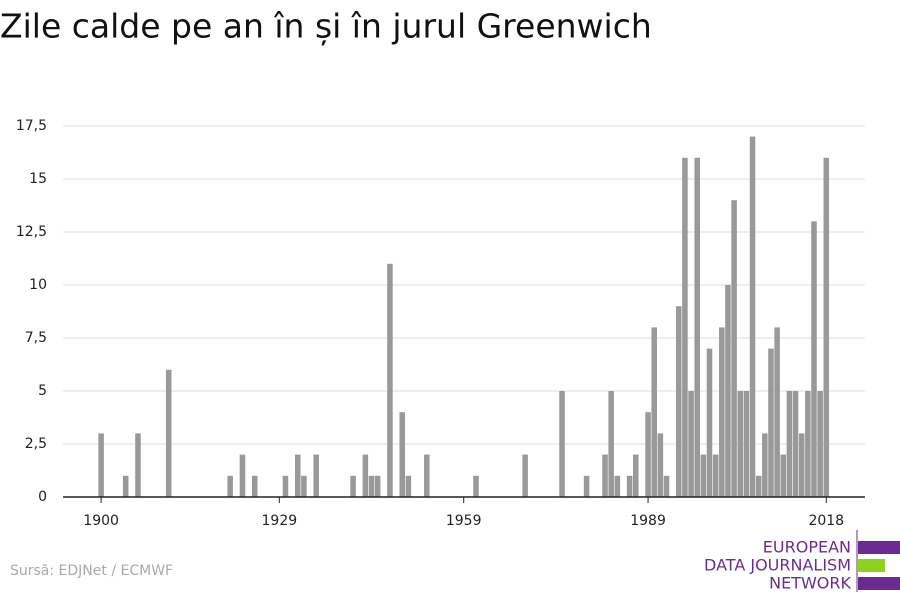 This screenshot has height=600, width=900. Describe the element at coordinates (38, 285) in the screenshot. I see `y-tick-label: 10` at that location.